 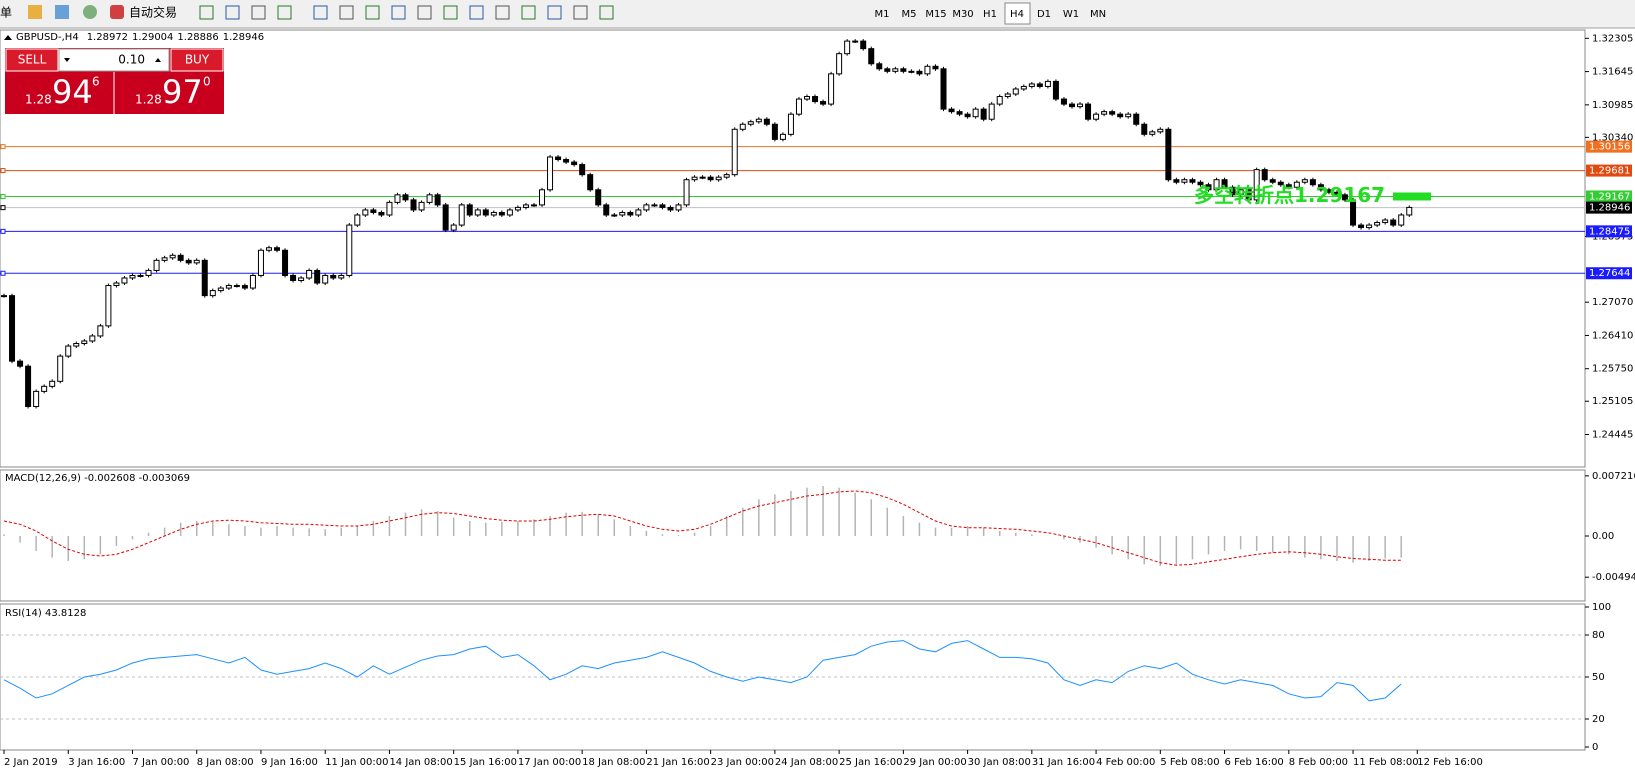 I want to click on lot-down, so click(x=67, y=60).